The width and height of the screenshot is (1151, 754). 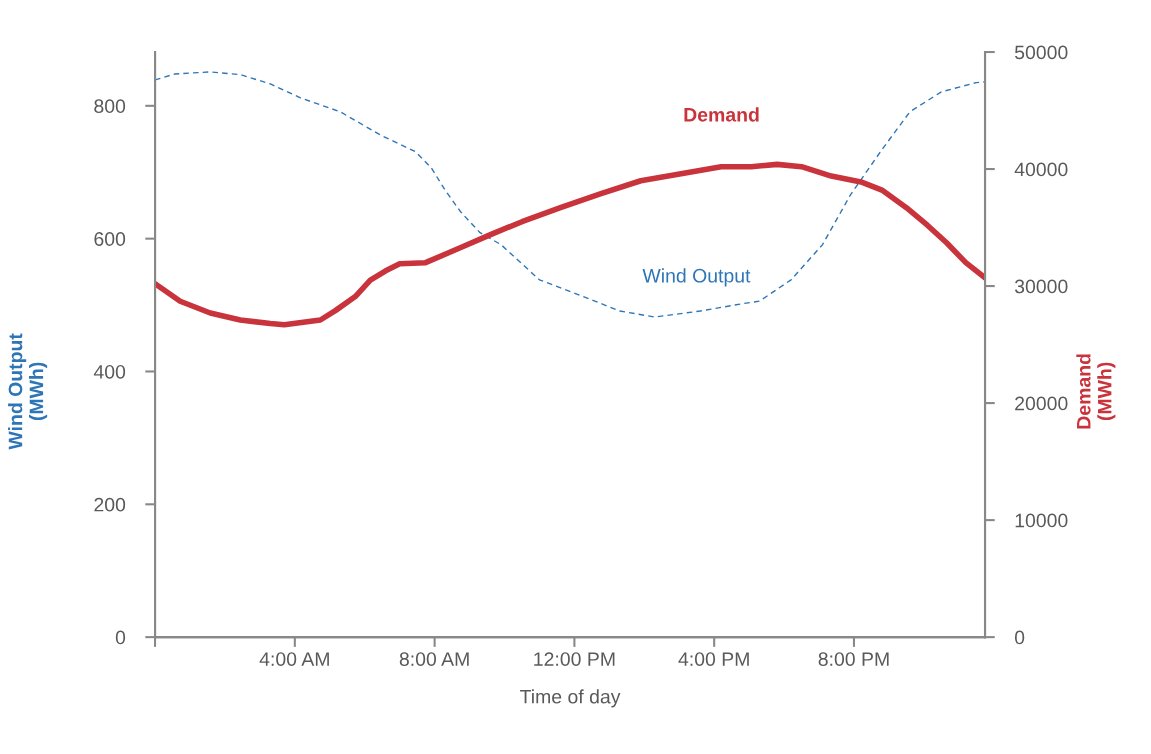 What do you see at coordinates (110, 106) in the screenshot?
I see `y-tick-label: 800` at bounding box center [110, 106].